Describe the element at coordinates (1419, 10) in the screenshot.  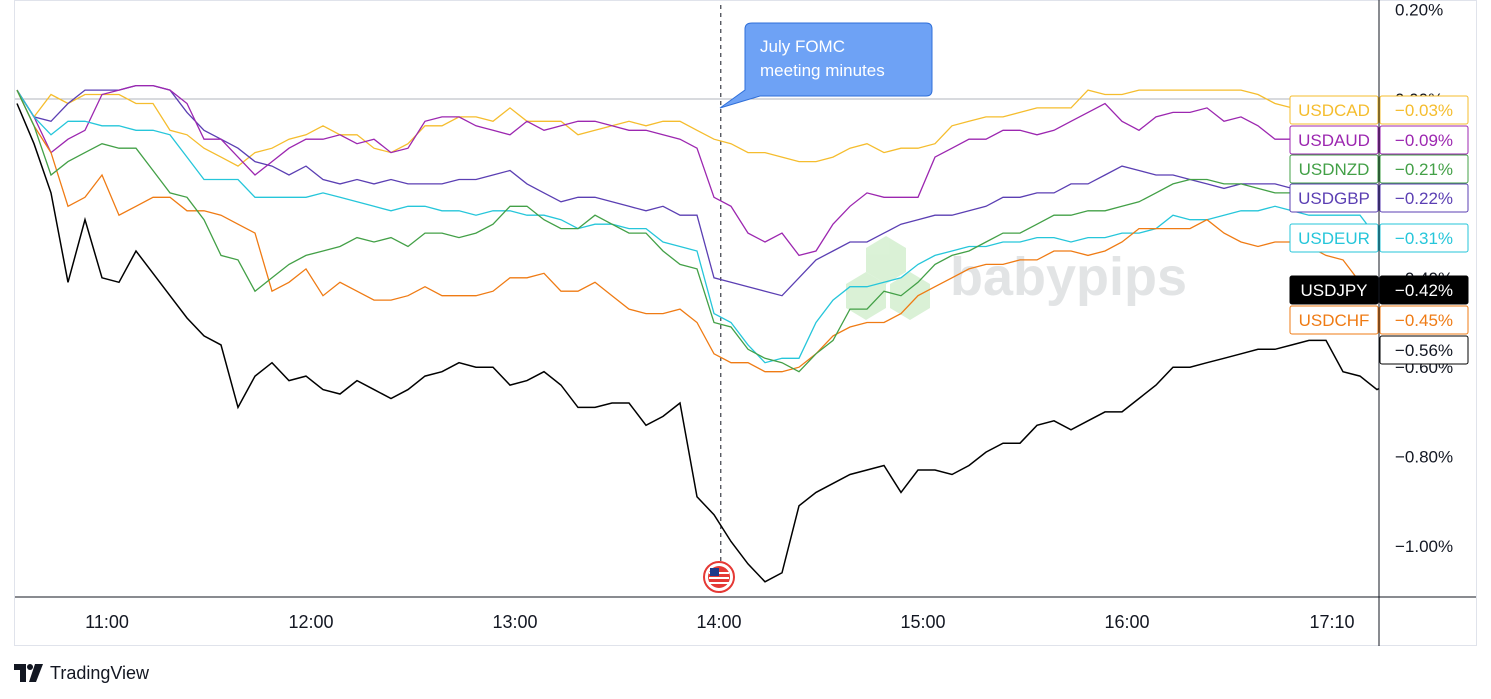
I see `y-tick-label: 0.20%` at that location.